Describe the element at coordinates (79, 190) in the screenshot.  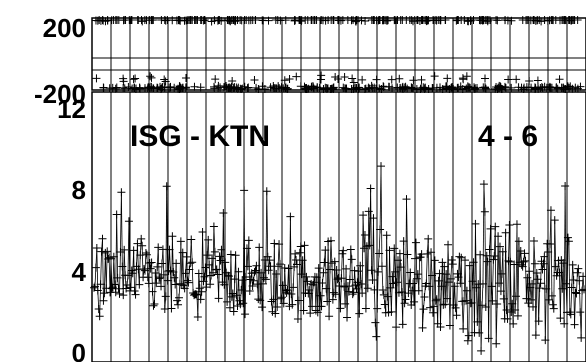
I see `y-tick-label-8: 8` at that location.